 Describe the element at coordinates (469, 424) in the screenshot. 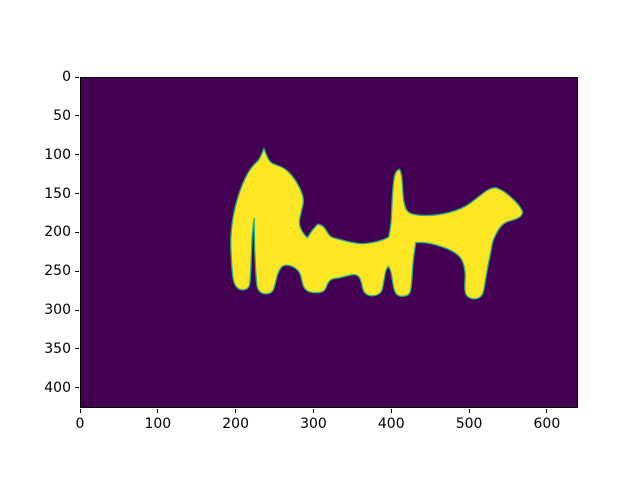

I see `x-tick-label: 500` at that location.